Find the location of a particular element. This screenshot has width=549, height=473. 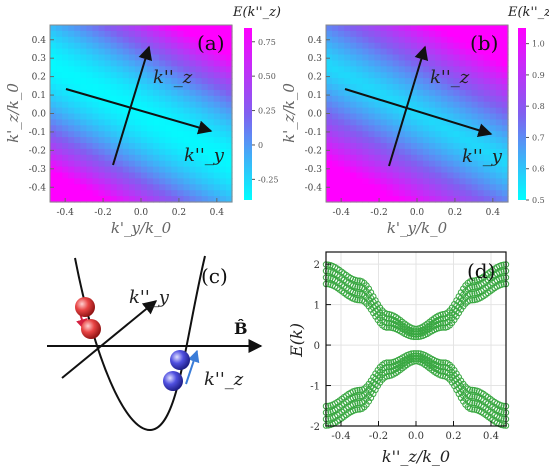

band-marker is located at coordinates (472, 403).